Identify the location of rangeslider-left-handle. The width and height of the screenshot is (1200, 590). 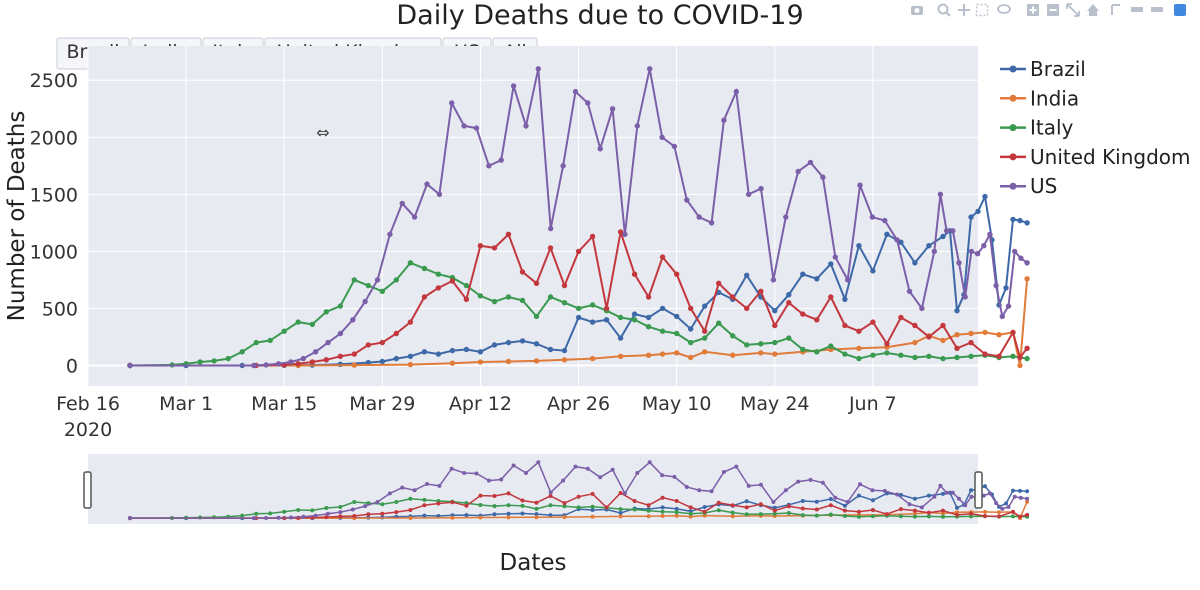
(87, 490).